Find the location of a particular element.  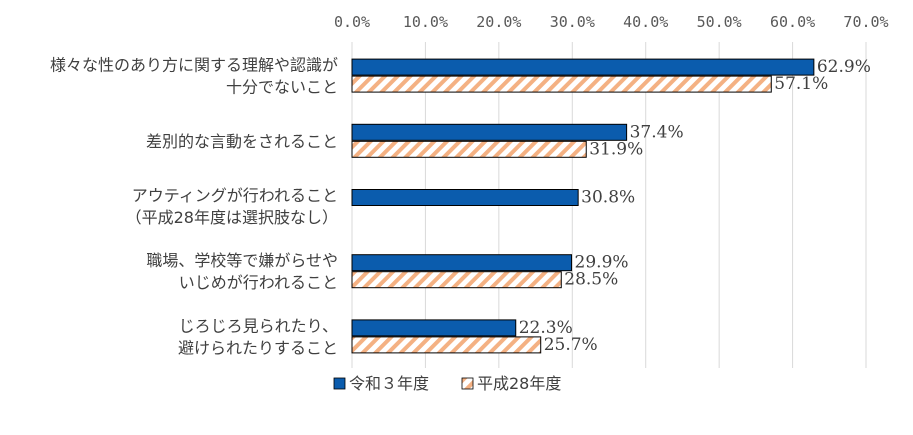

x-tick-label: 30.0% is located at coordinates (572, 22).